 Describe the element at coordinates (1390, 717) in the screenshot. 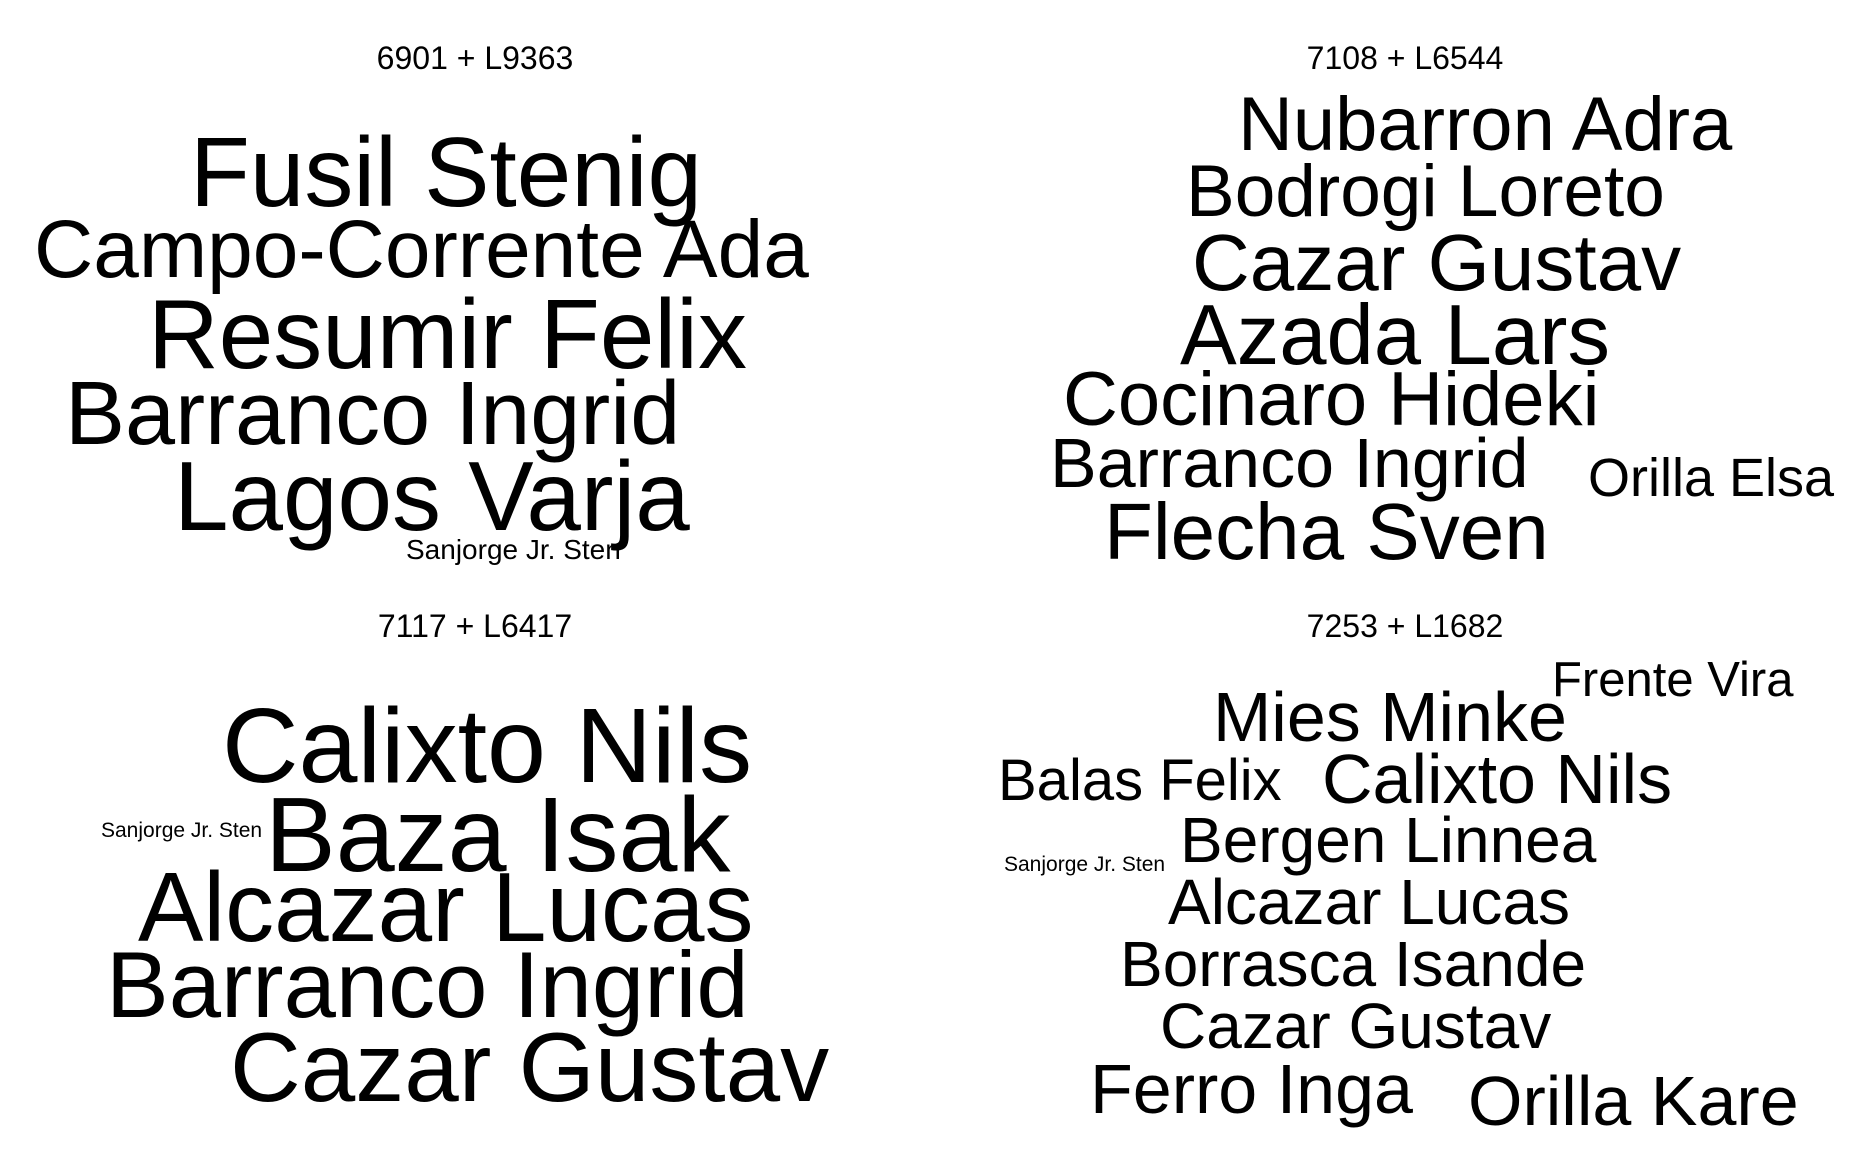

I see `word-cloud-word: Mies Minke` at that location.